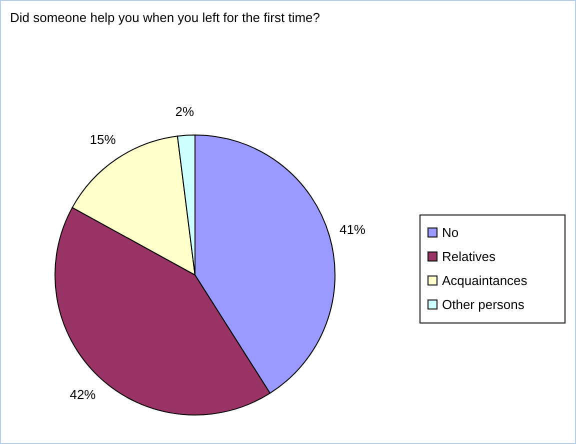 Image resolution: width=576 pixels, height=444 pixels. Describe the element at coordinates (483, 304) in the screenshot. I see `legend-label: Other persons` at that location.